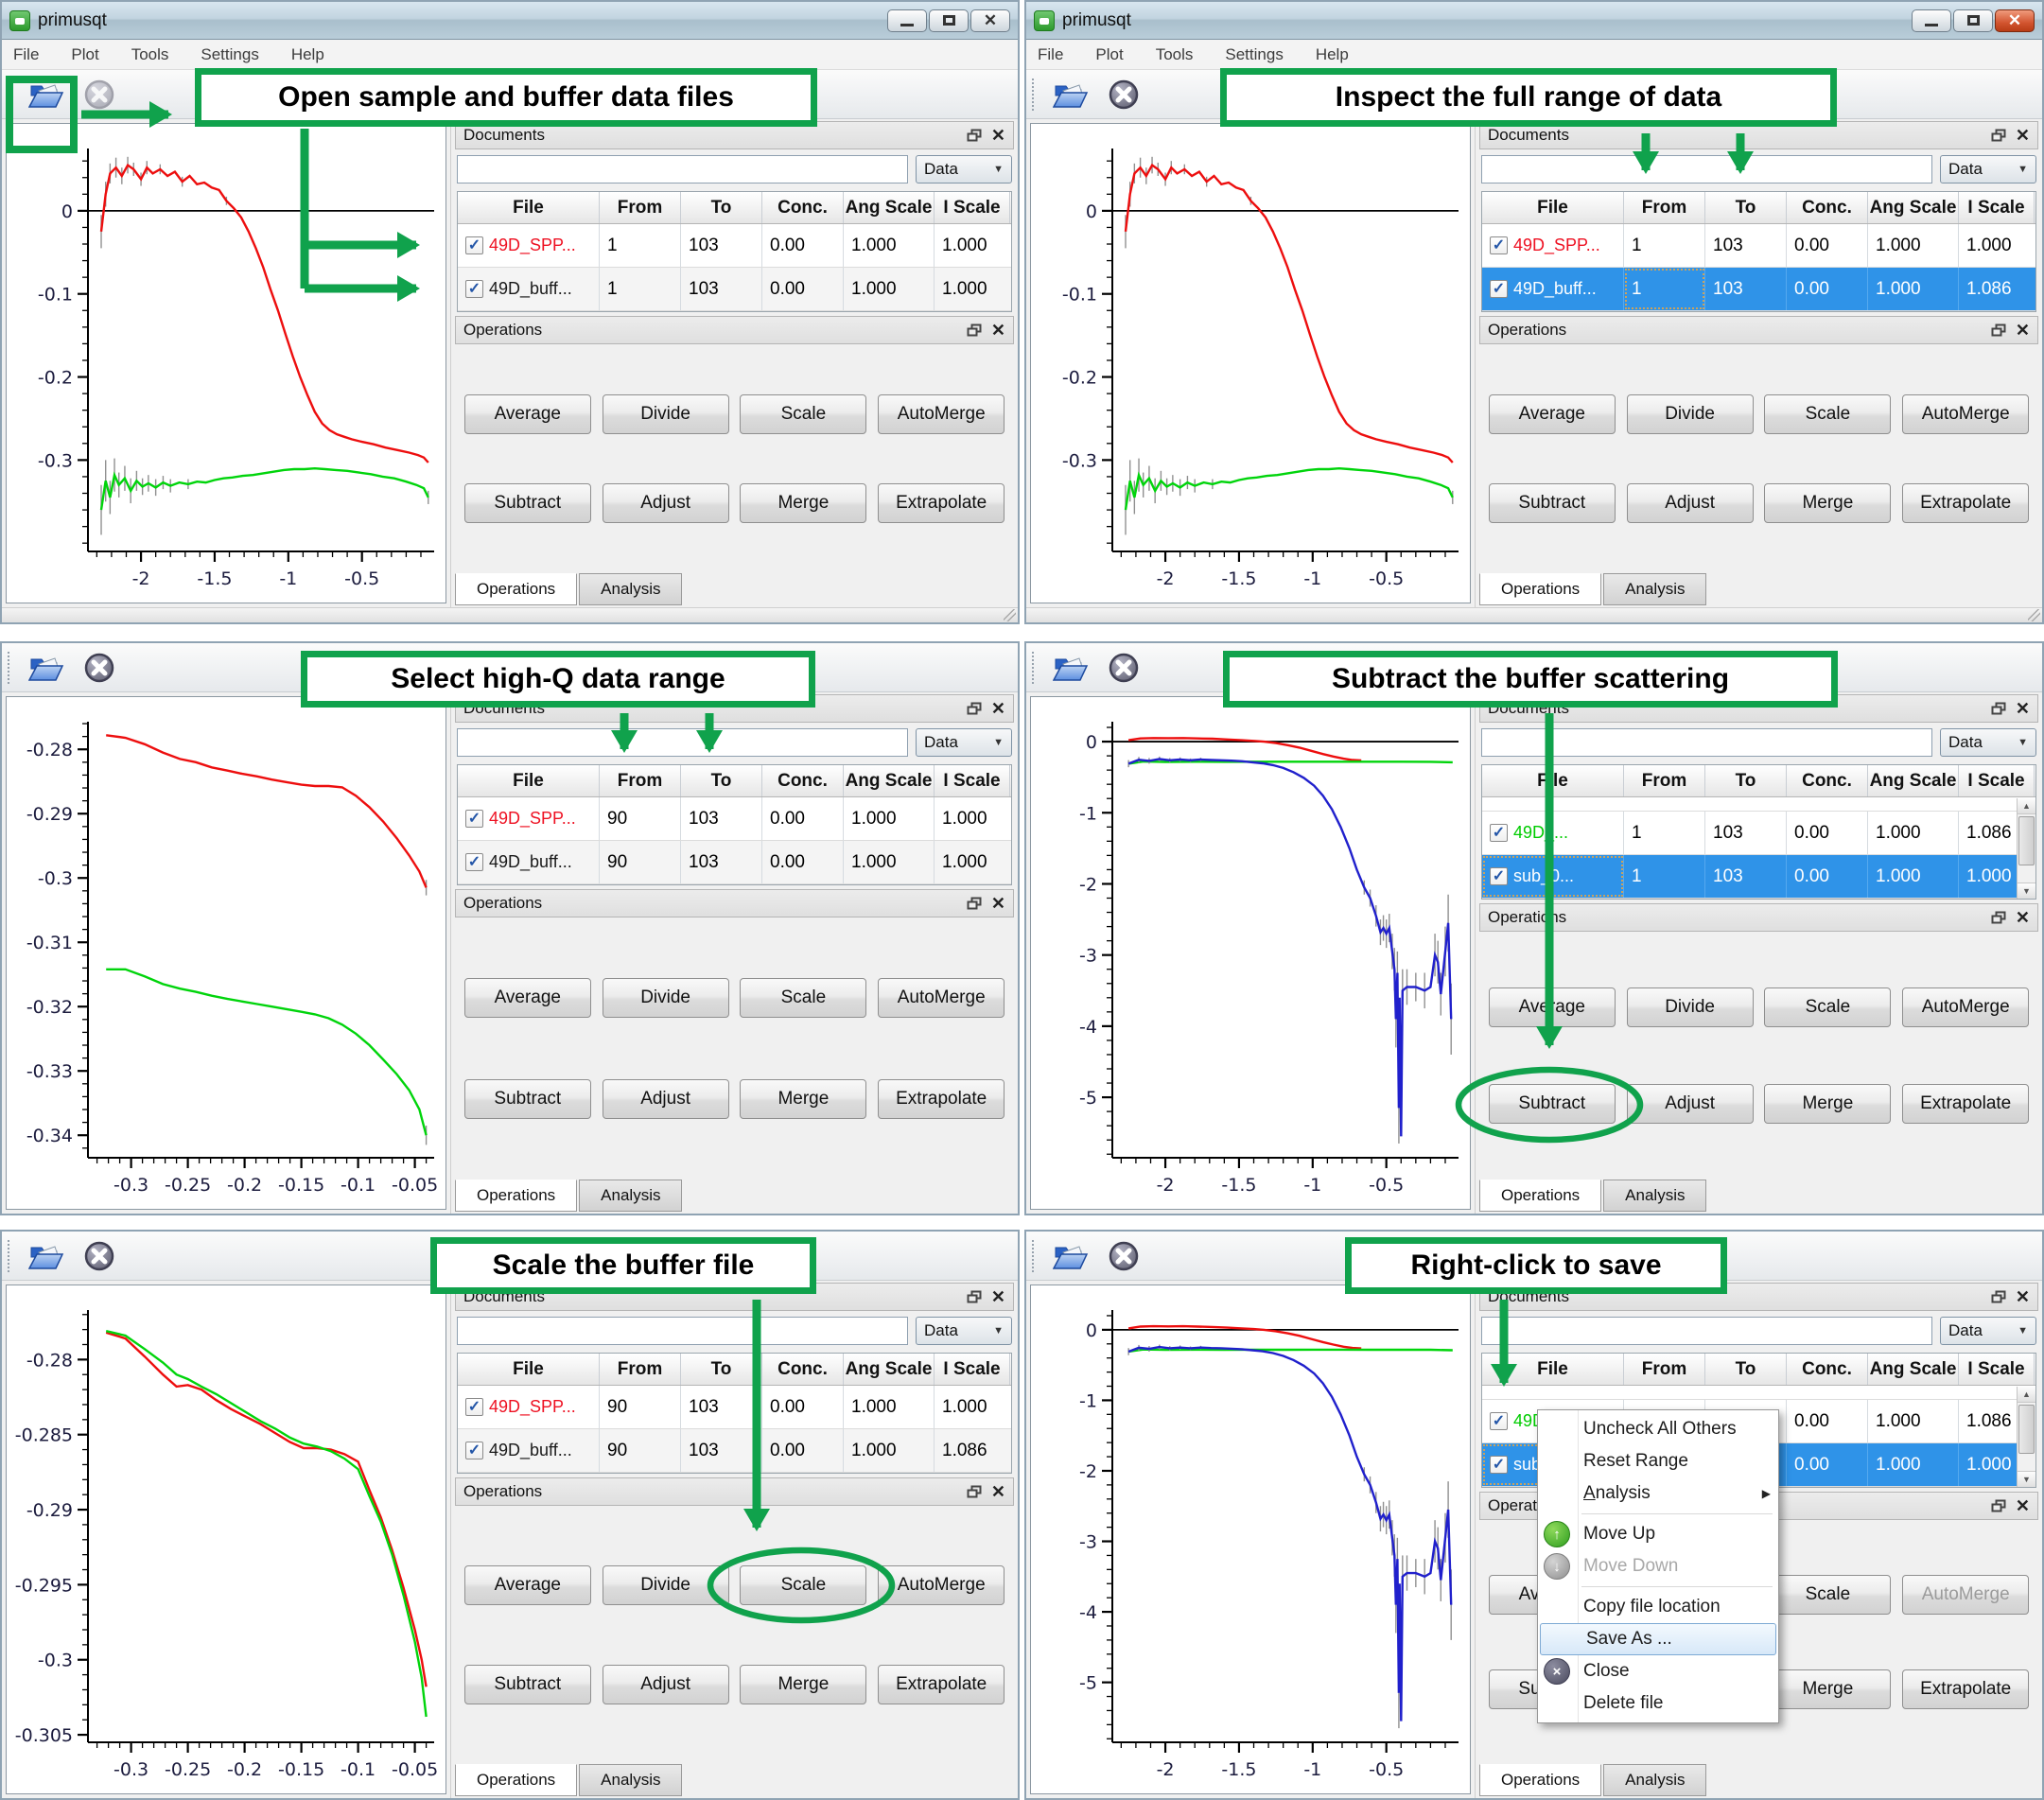  Describe the element at coordinates (2026, 848) in the screenshot. I see `table-scrollbar: ▲ ▼` at that location.